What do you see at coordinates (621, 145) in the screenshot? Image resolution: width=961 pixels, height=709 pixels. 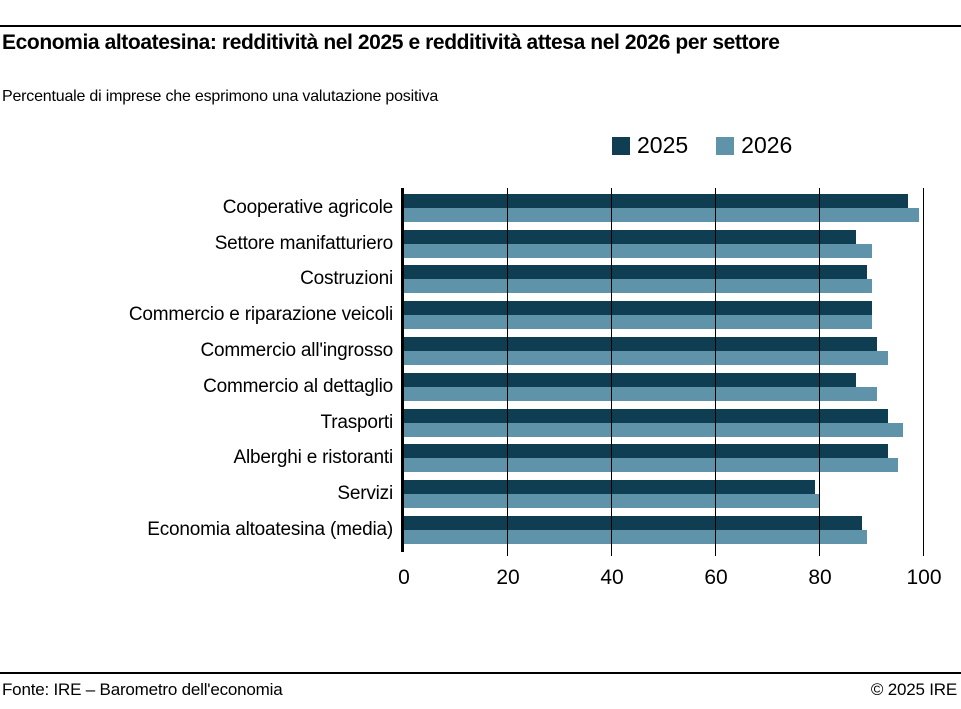 I see `legend-swatch-2025` at bounding box center [621, 145].